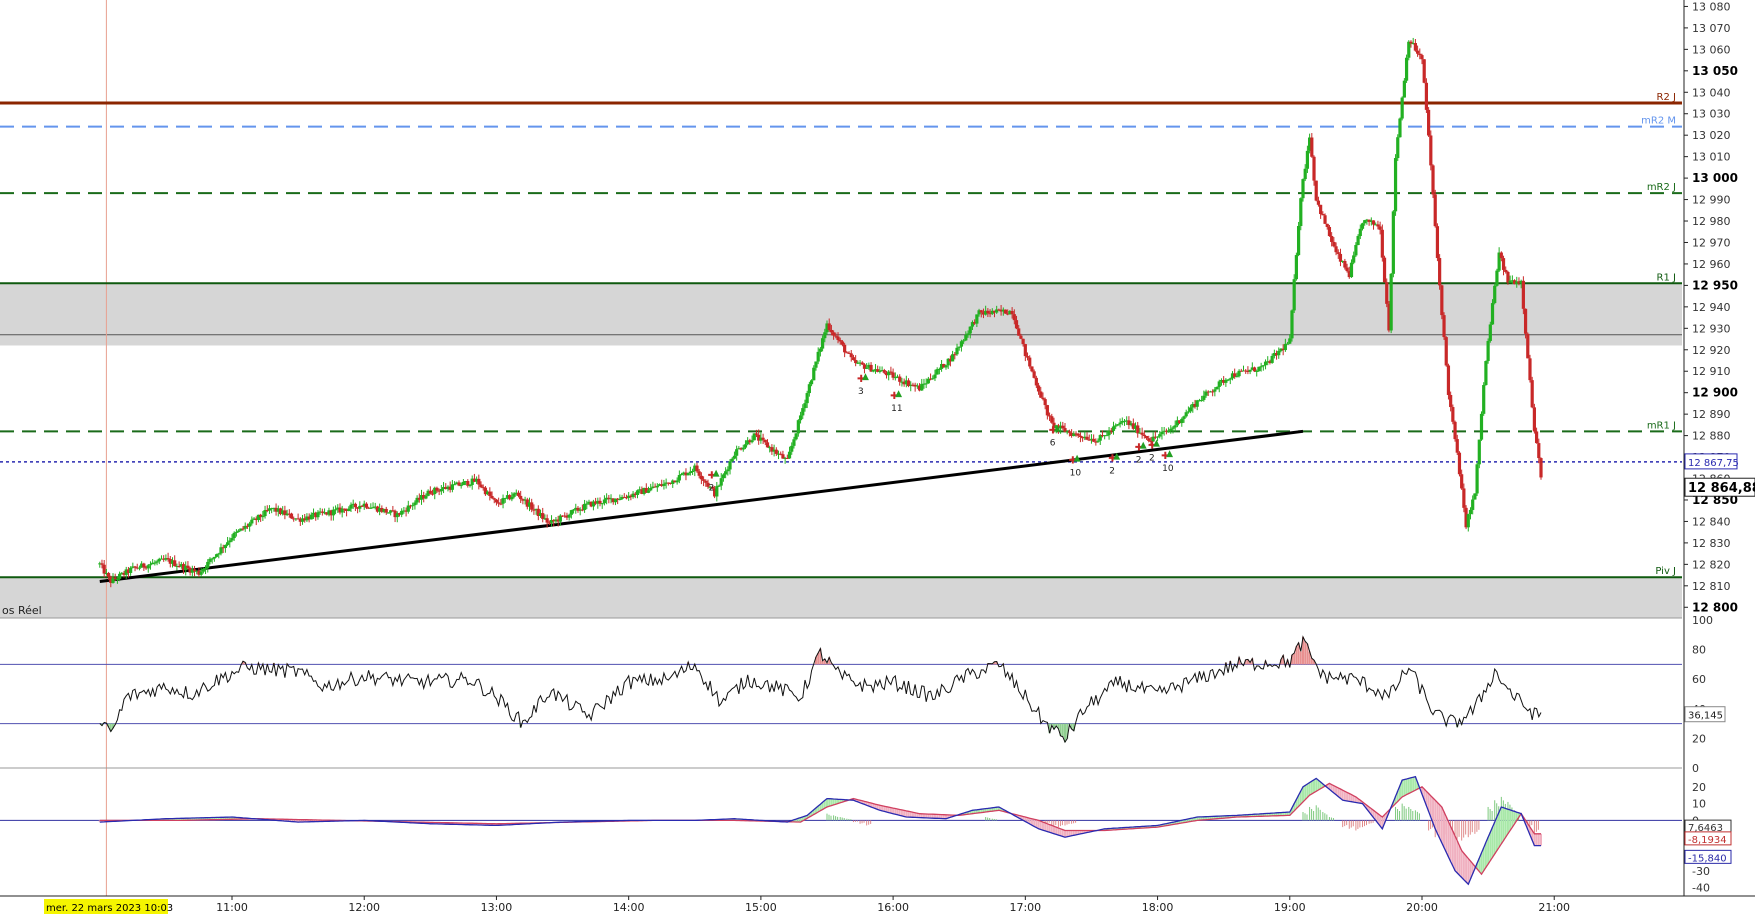 This screenshot has height=919, width=1755. Describe the element at coordinates (1076, 474) in the screenshot. I see `signal-count: 10` at that location.